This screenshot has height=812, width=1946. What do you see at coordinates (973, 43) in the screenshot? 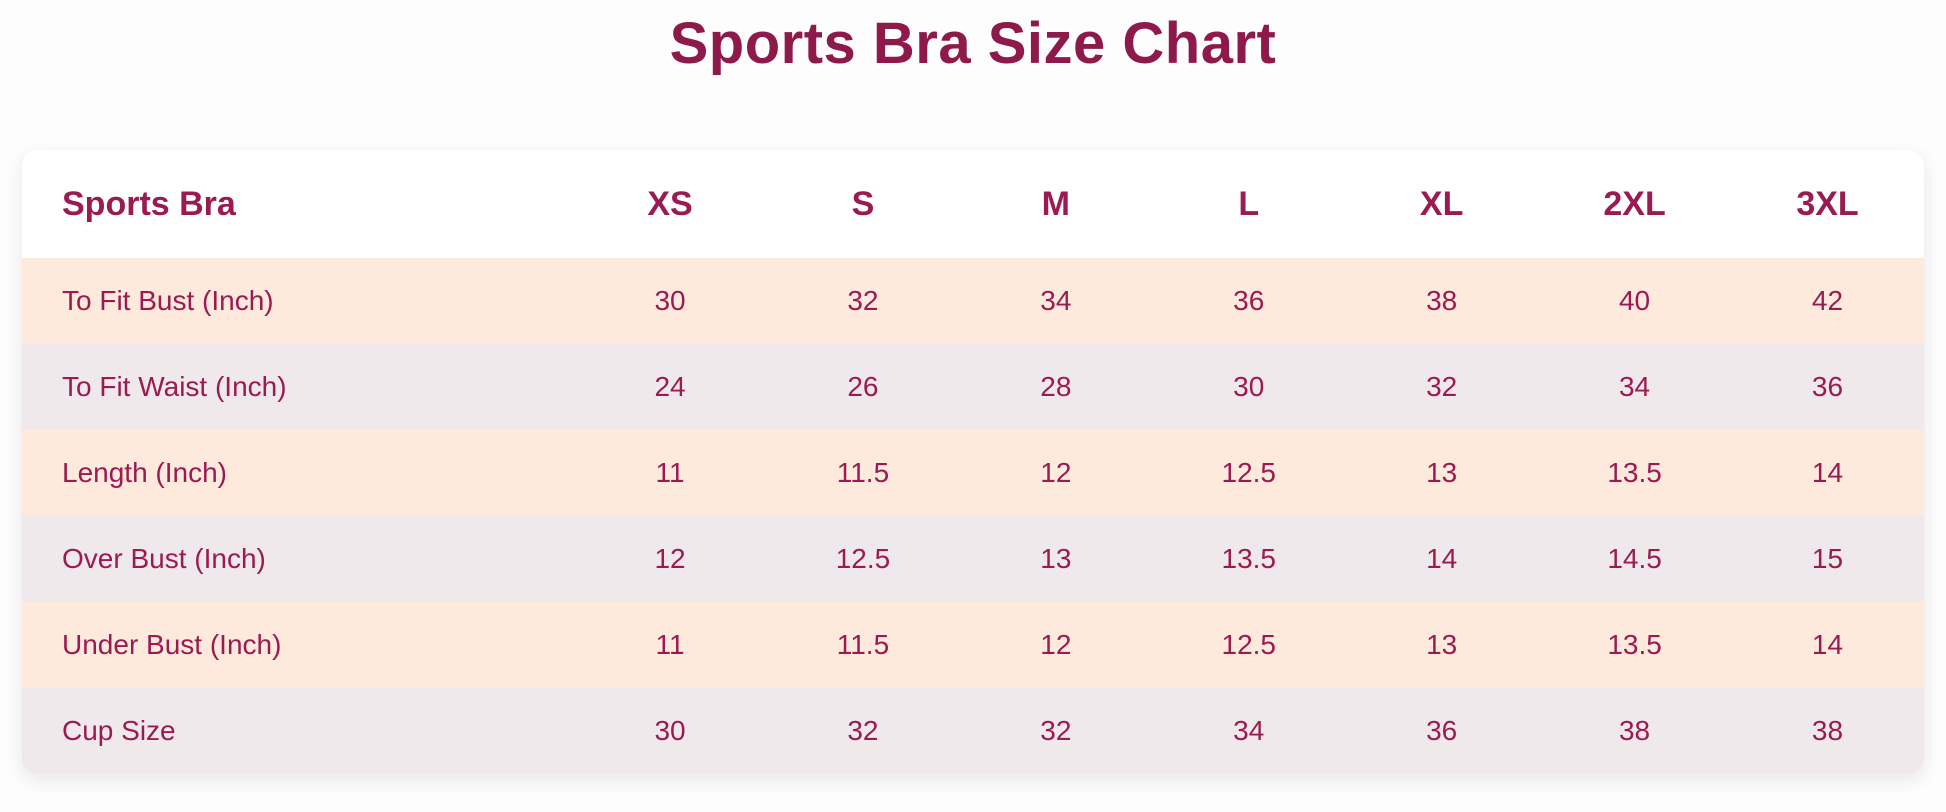
I see `page-title: Sports Bra Size Chart` at bounding box center [973, 43].